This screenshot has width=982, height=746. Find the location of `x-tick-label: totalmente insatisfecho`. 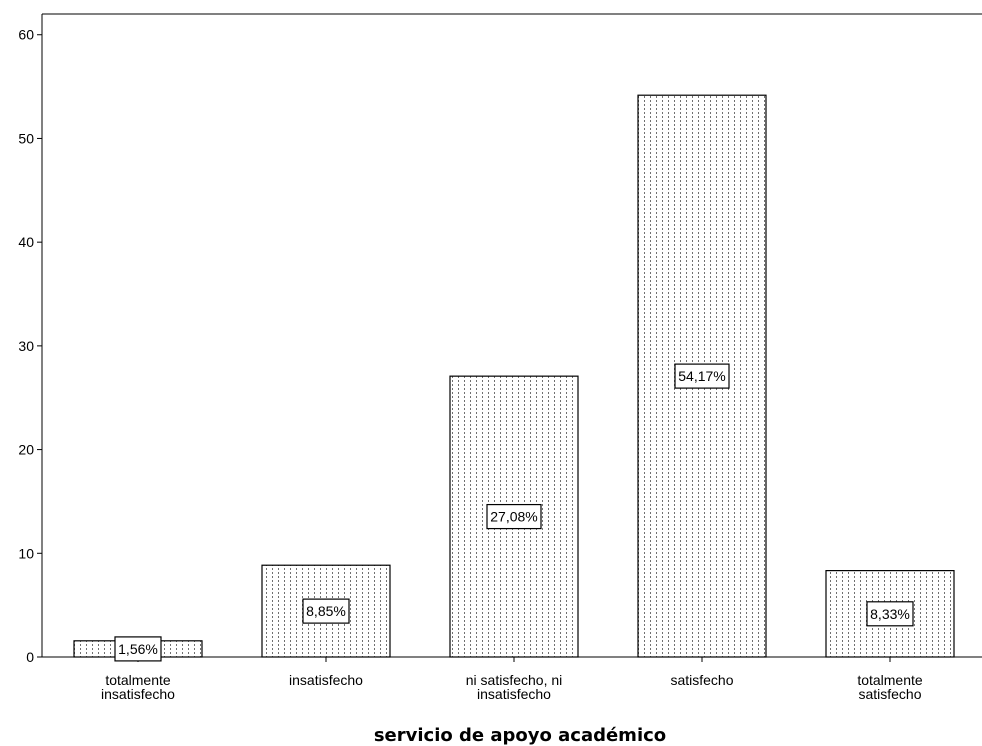

x-tick-label: totalmente insatisfecho is located at coordinates (138, 687).